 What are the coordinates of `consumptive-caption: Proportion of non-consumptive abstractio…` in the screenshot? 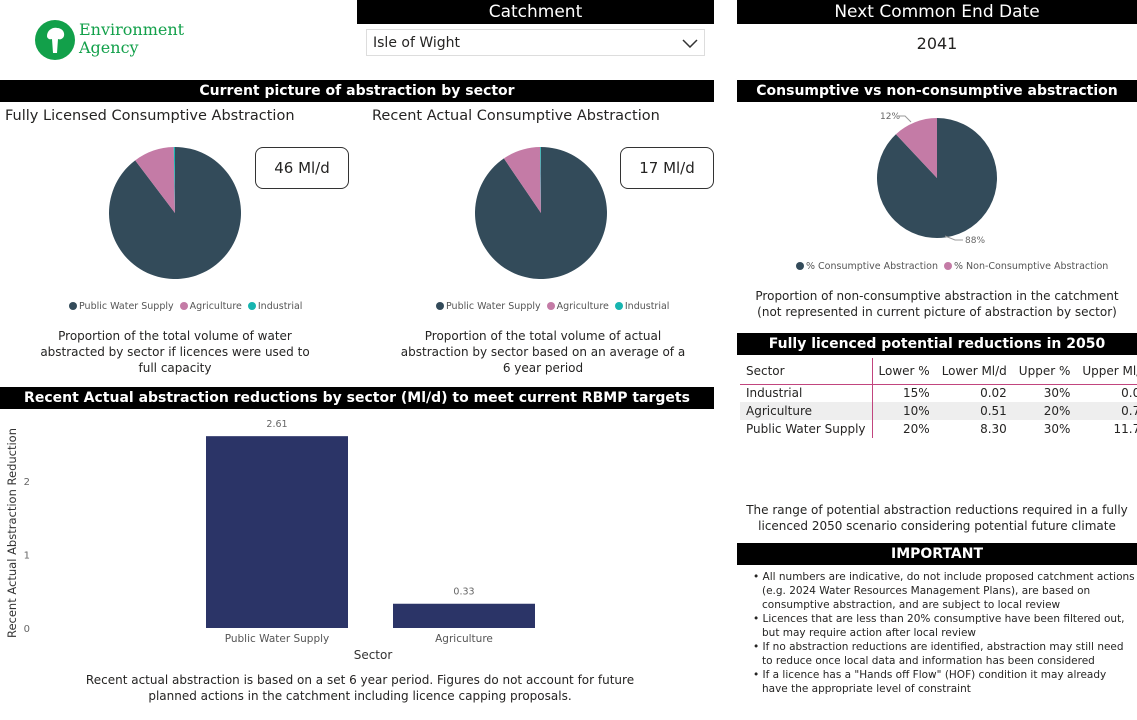 It's located at (937, 304).